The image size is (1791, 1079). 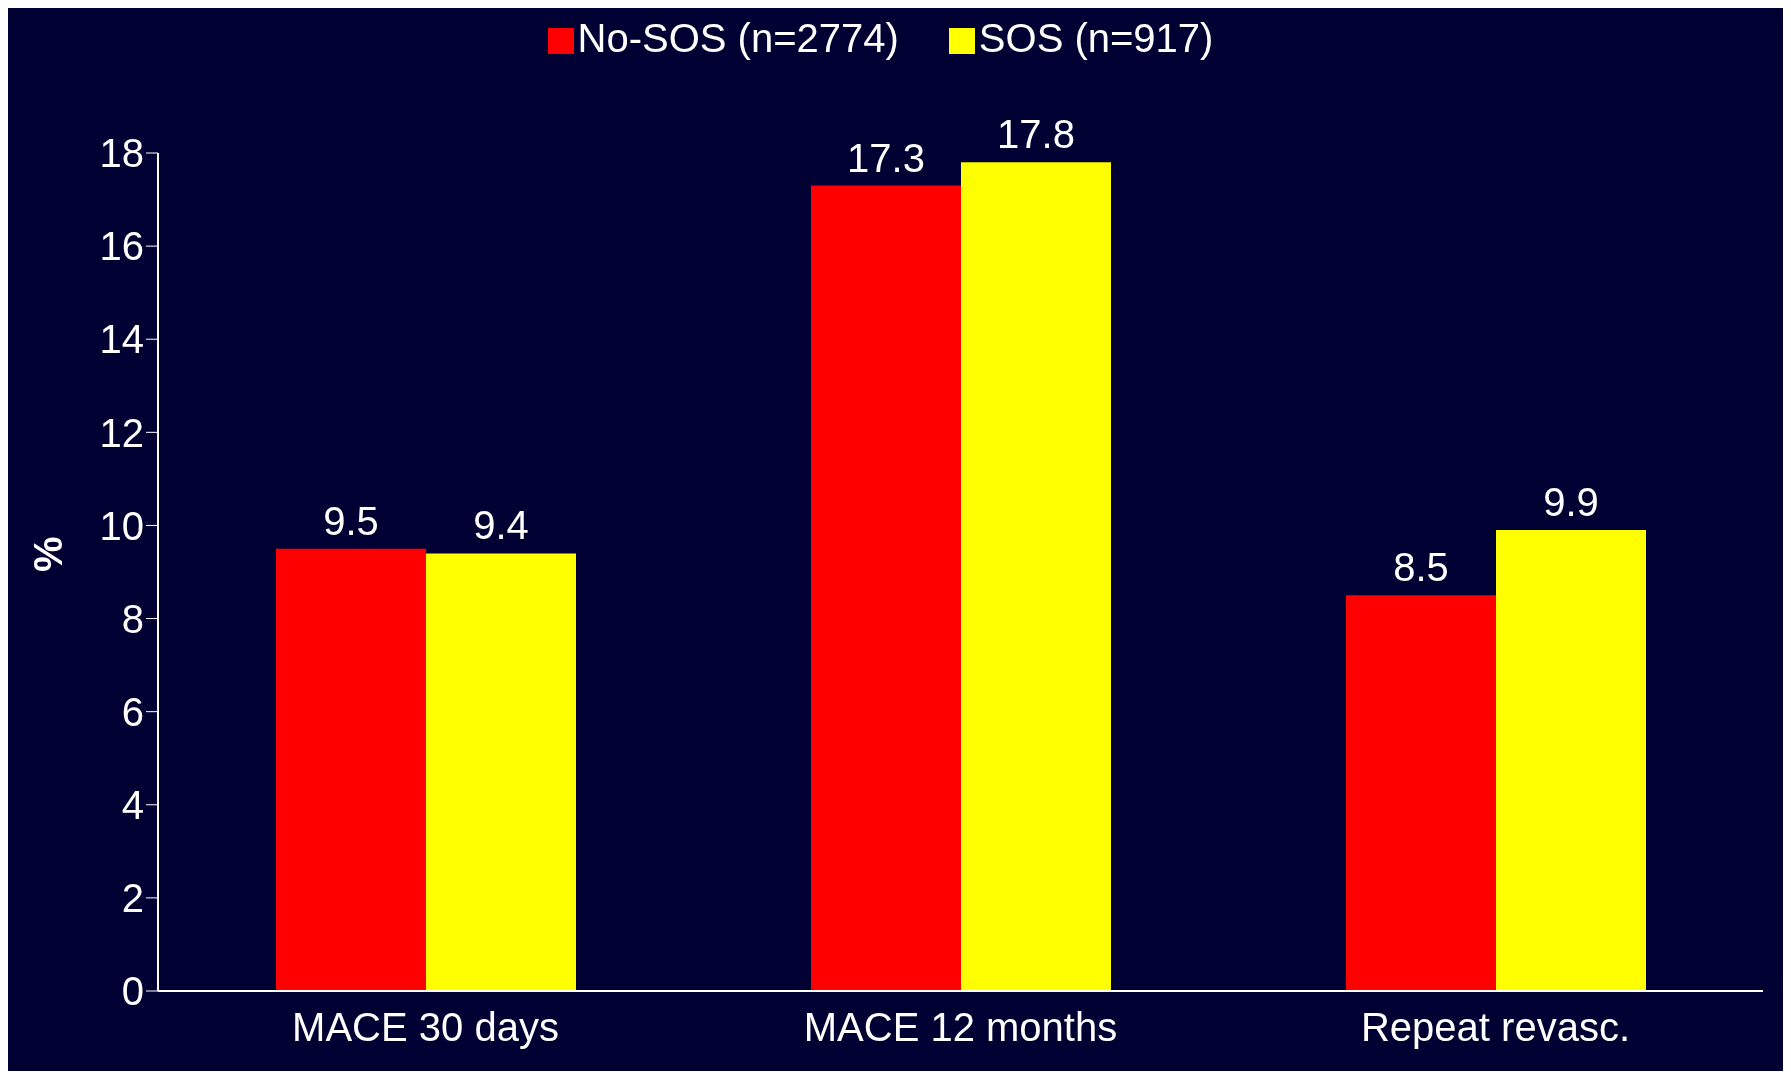 What do you see at coordinates (132, 711) in the screenshot?
I see `y-tick-label: 6` at bounding box center [132, 711].